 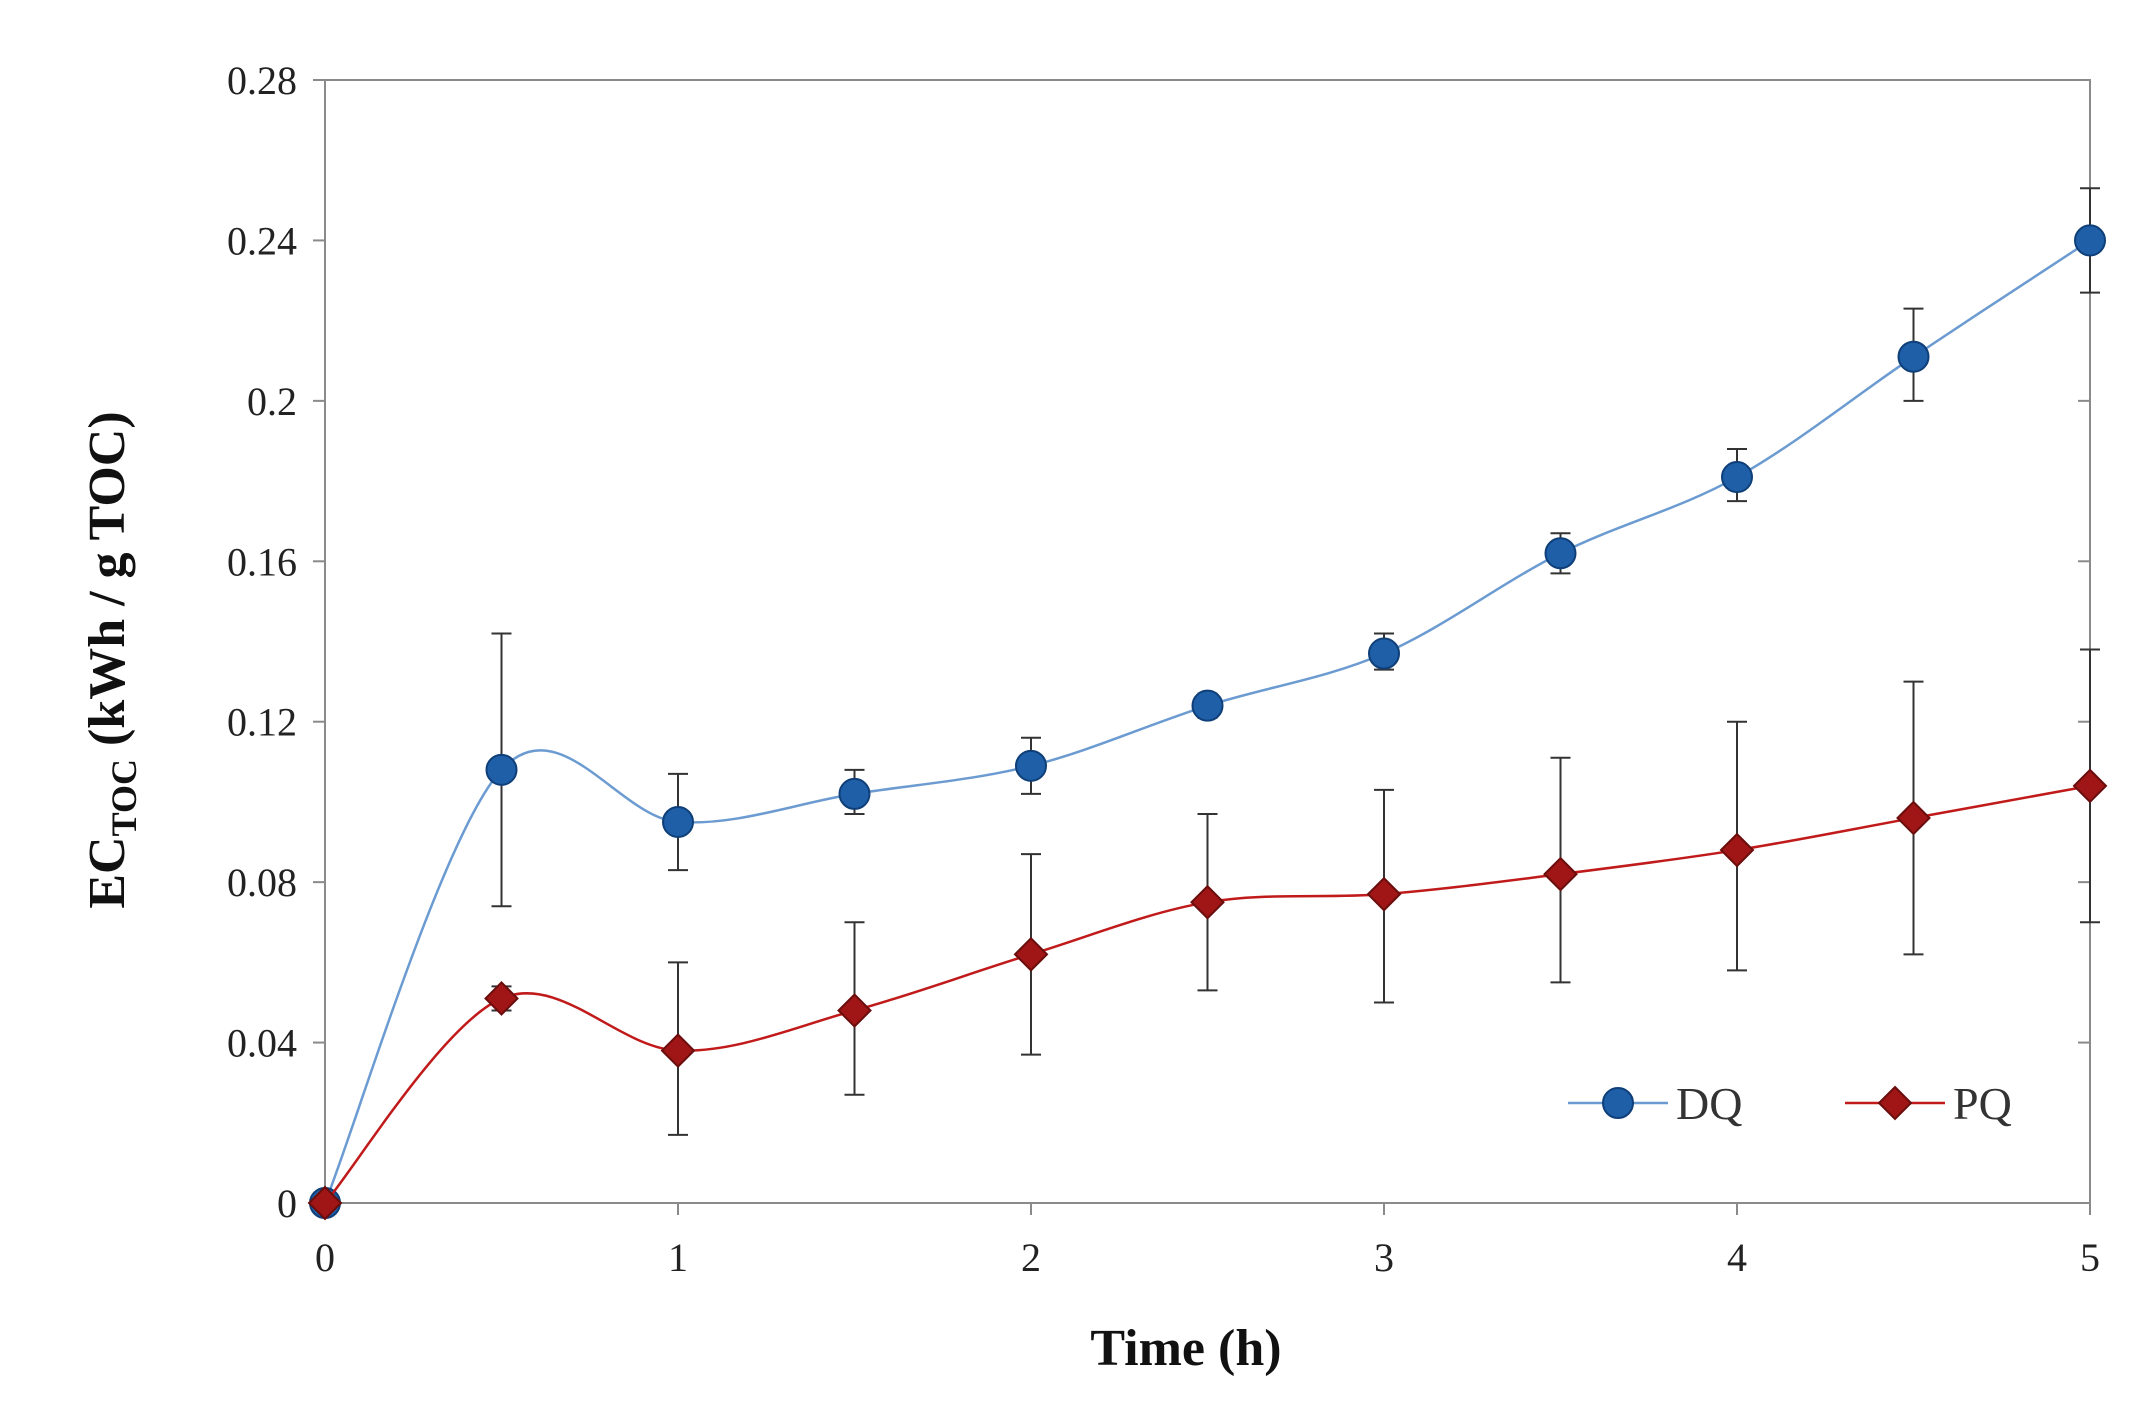 I want to click on y-axis-title-subscript: TOC, so click(x=124, y=797).